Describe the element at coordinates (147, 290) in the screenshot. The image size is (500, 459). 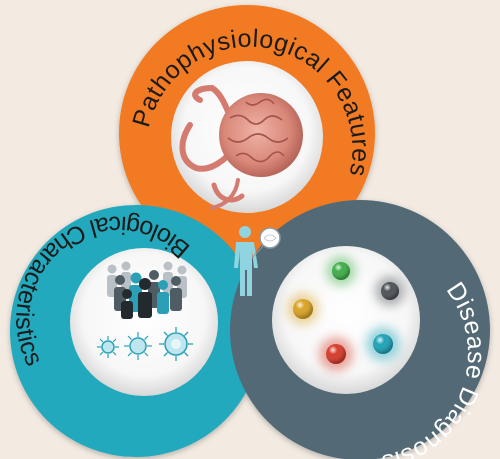
I see `population-crowd-icon` at that location.